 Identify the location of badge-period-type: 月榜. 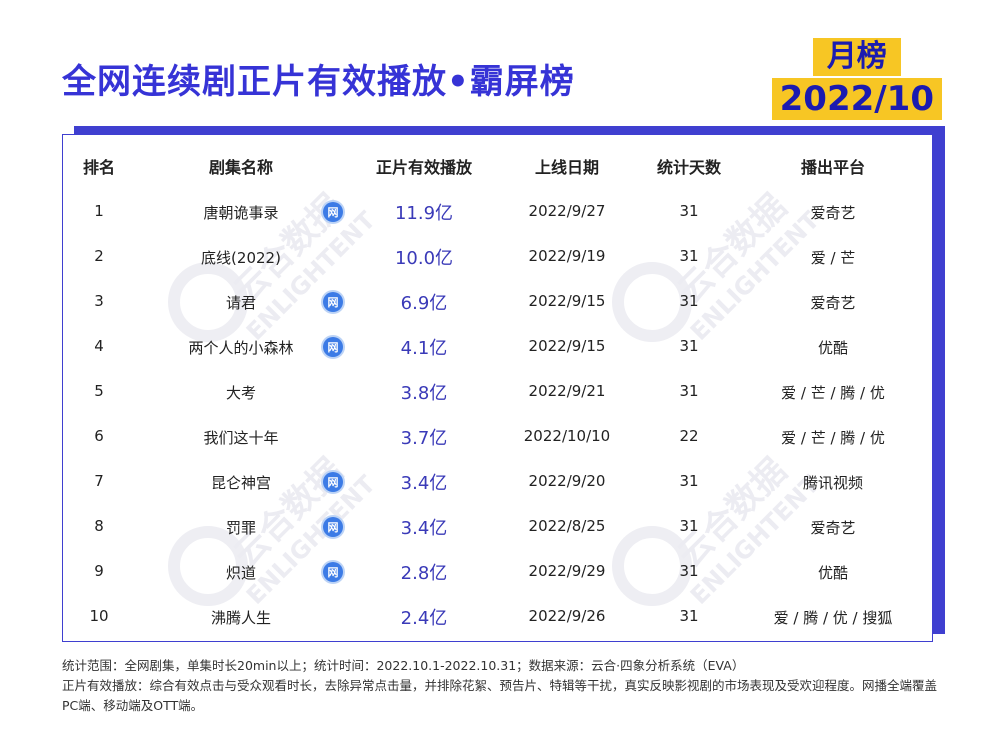
(856, 57).